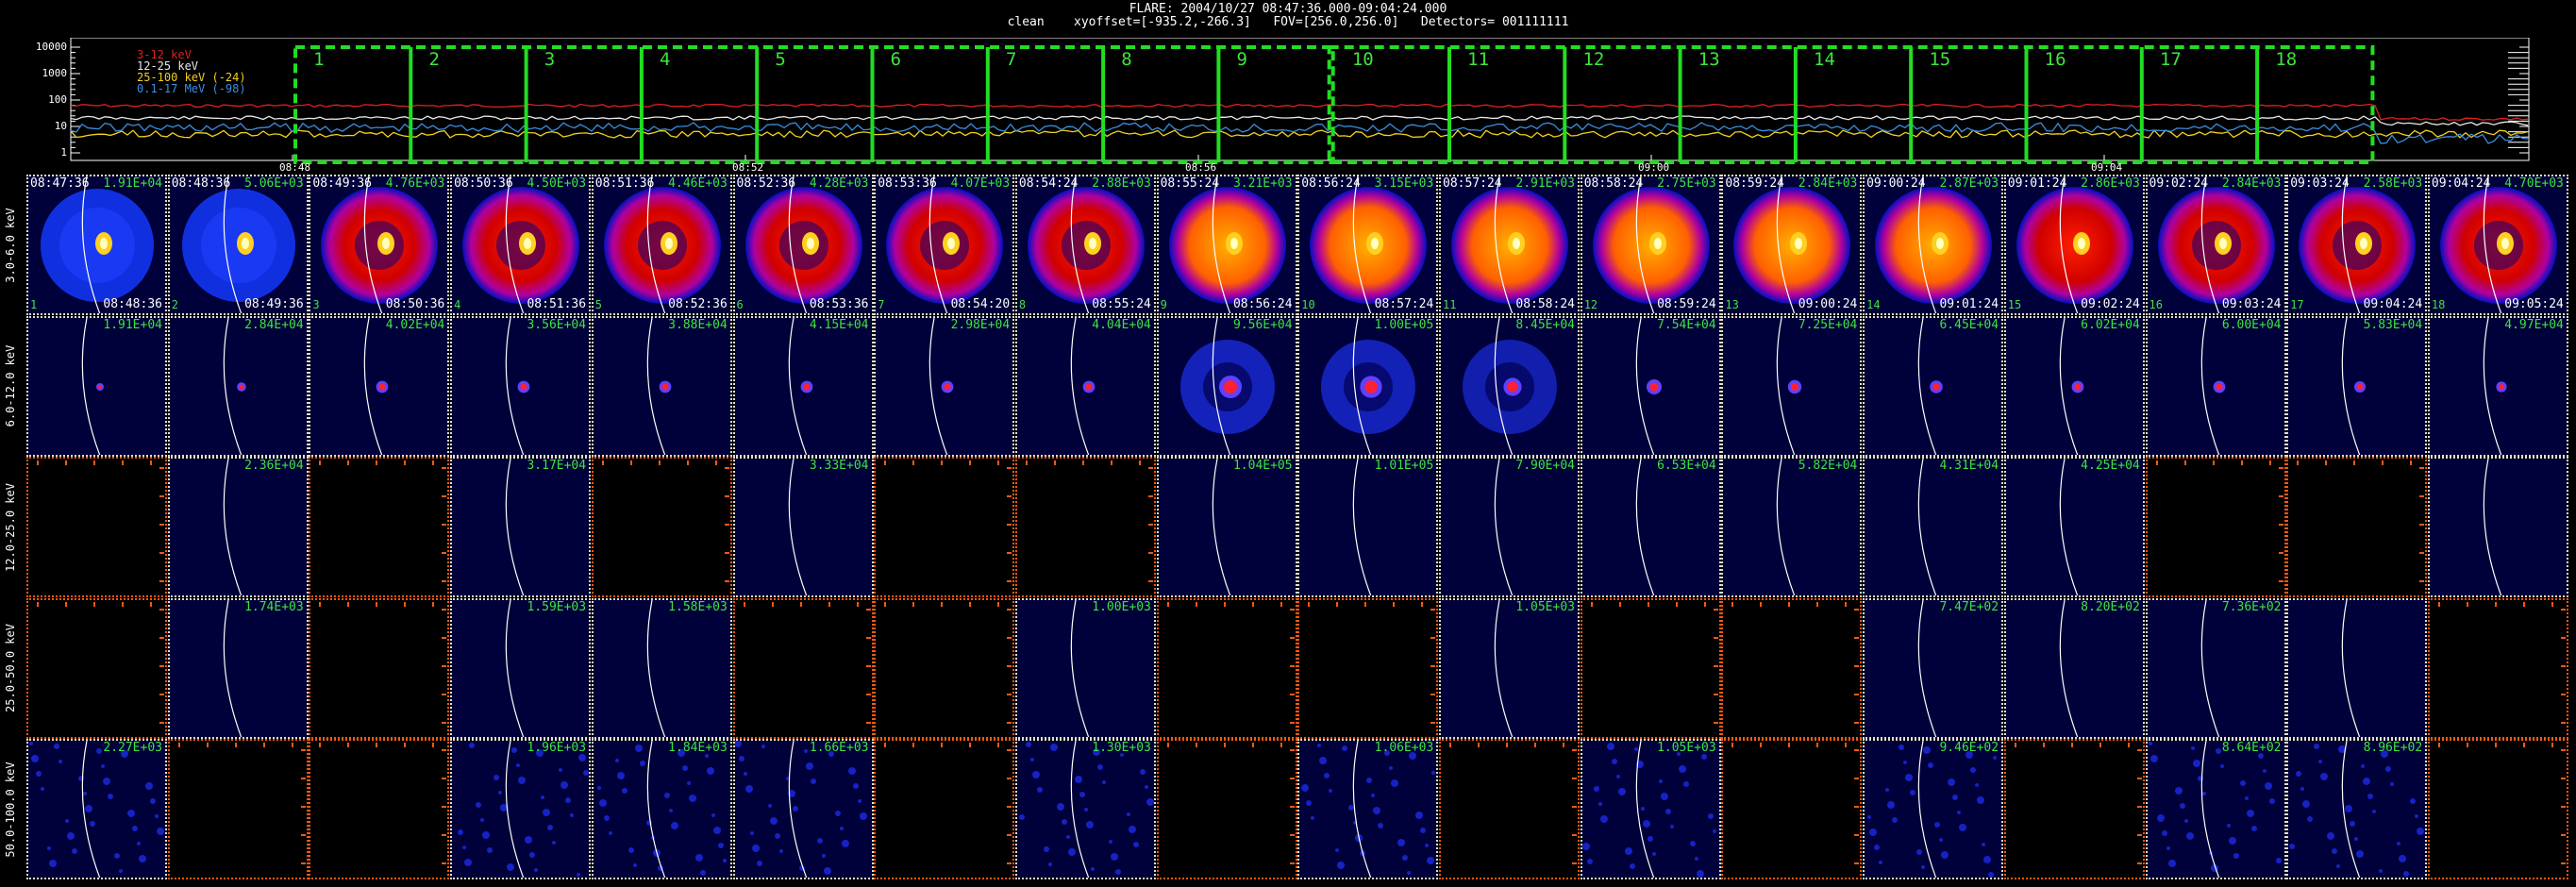  Describe the element at coordinates (1163, 304) in the screenshot. I see `interval-index: 9` at that location.